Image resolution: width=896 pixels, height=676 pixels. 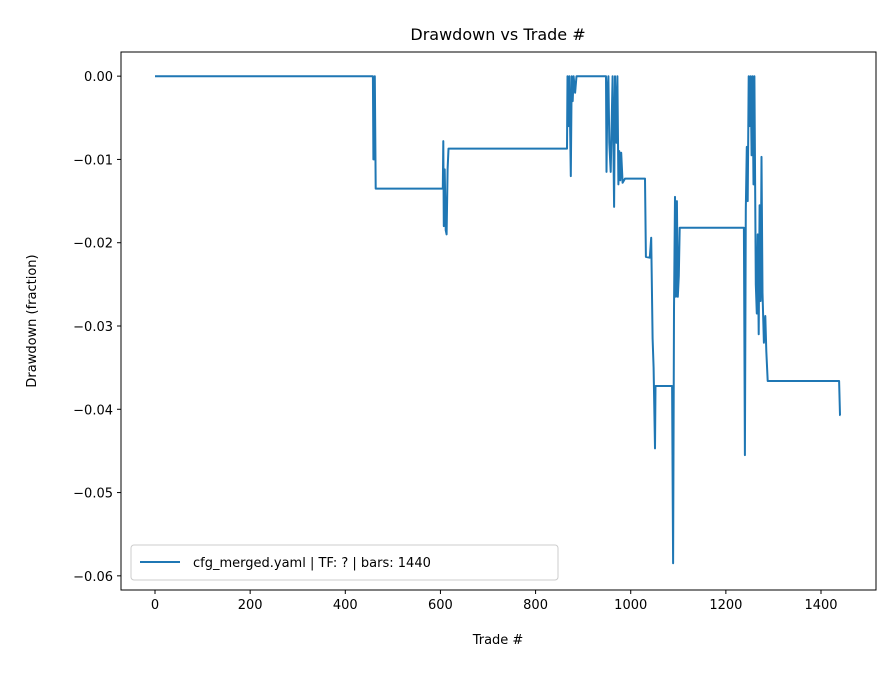 What do you see at coordinates (345, 605) in the screenshot?
I see `x-tick-label: 400` at bounding box center [345, 605].